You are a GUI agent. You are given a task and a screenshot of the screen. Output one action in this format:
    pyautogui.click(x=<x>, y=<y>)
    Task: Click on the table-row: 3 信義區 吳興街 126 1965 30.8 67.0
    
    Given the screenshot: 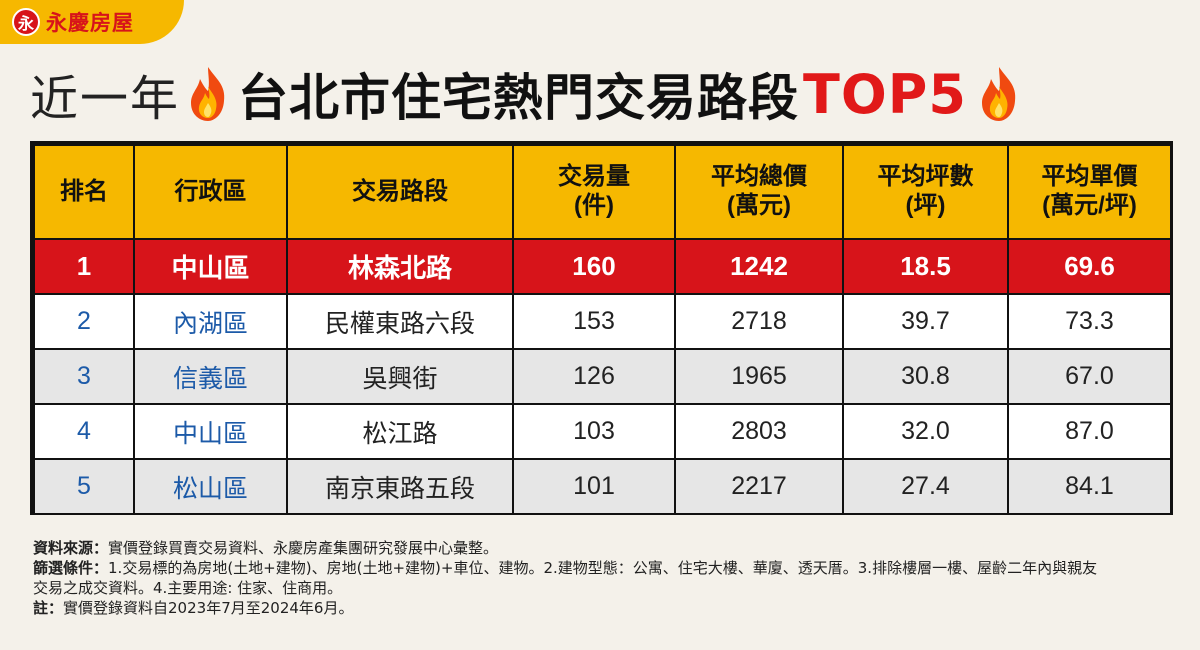 What is the action you would take?
    pyautogui.click(x=602, y=376)
    